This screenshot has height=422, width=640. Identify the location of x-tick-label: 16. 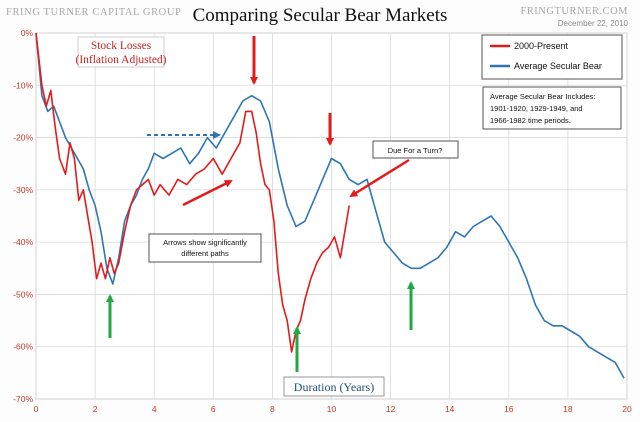
(509, 409).